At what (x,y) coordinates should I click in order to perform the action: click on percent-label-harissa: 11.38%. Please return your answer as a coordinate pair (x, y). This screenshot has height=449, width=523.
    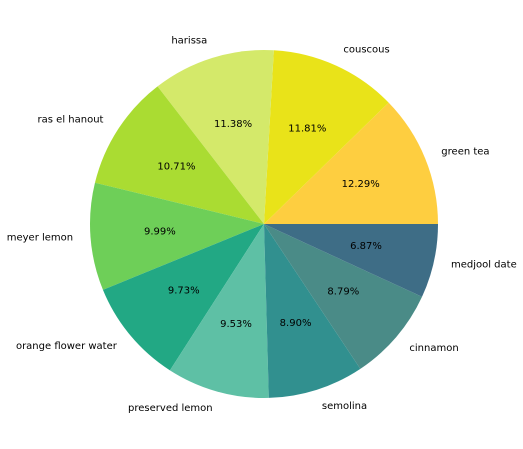
    Looking at the image, I should click on (233, 124).